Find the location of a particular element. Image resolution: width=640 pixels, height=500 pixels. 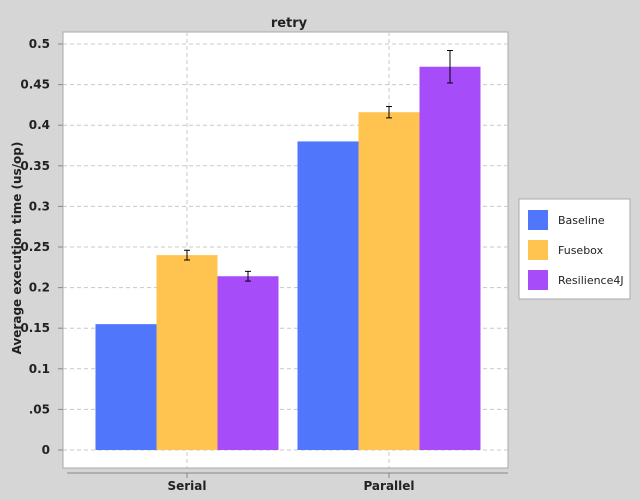

legend-label: Resilience4J is located at coordinates (591, 280).